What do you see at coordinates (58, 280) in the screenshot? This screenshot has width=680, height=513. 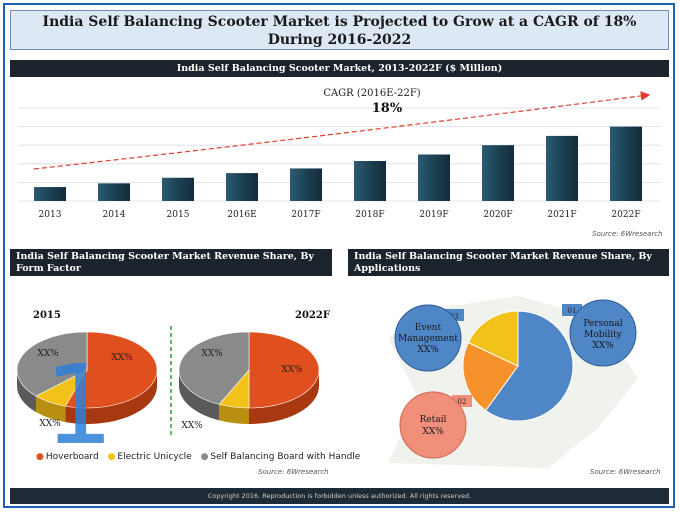 I see `form-factor-header-line-2: (2015 & 2022F)` at bounding box center [58, 280].